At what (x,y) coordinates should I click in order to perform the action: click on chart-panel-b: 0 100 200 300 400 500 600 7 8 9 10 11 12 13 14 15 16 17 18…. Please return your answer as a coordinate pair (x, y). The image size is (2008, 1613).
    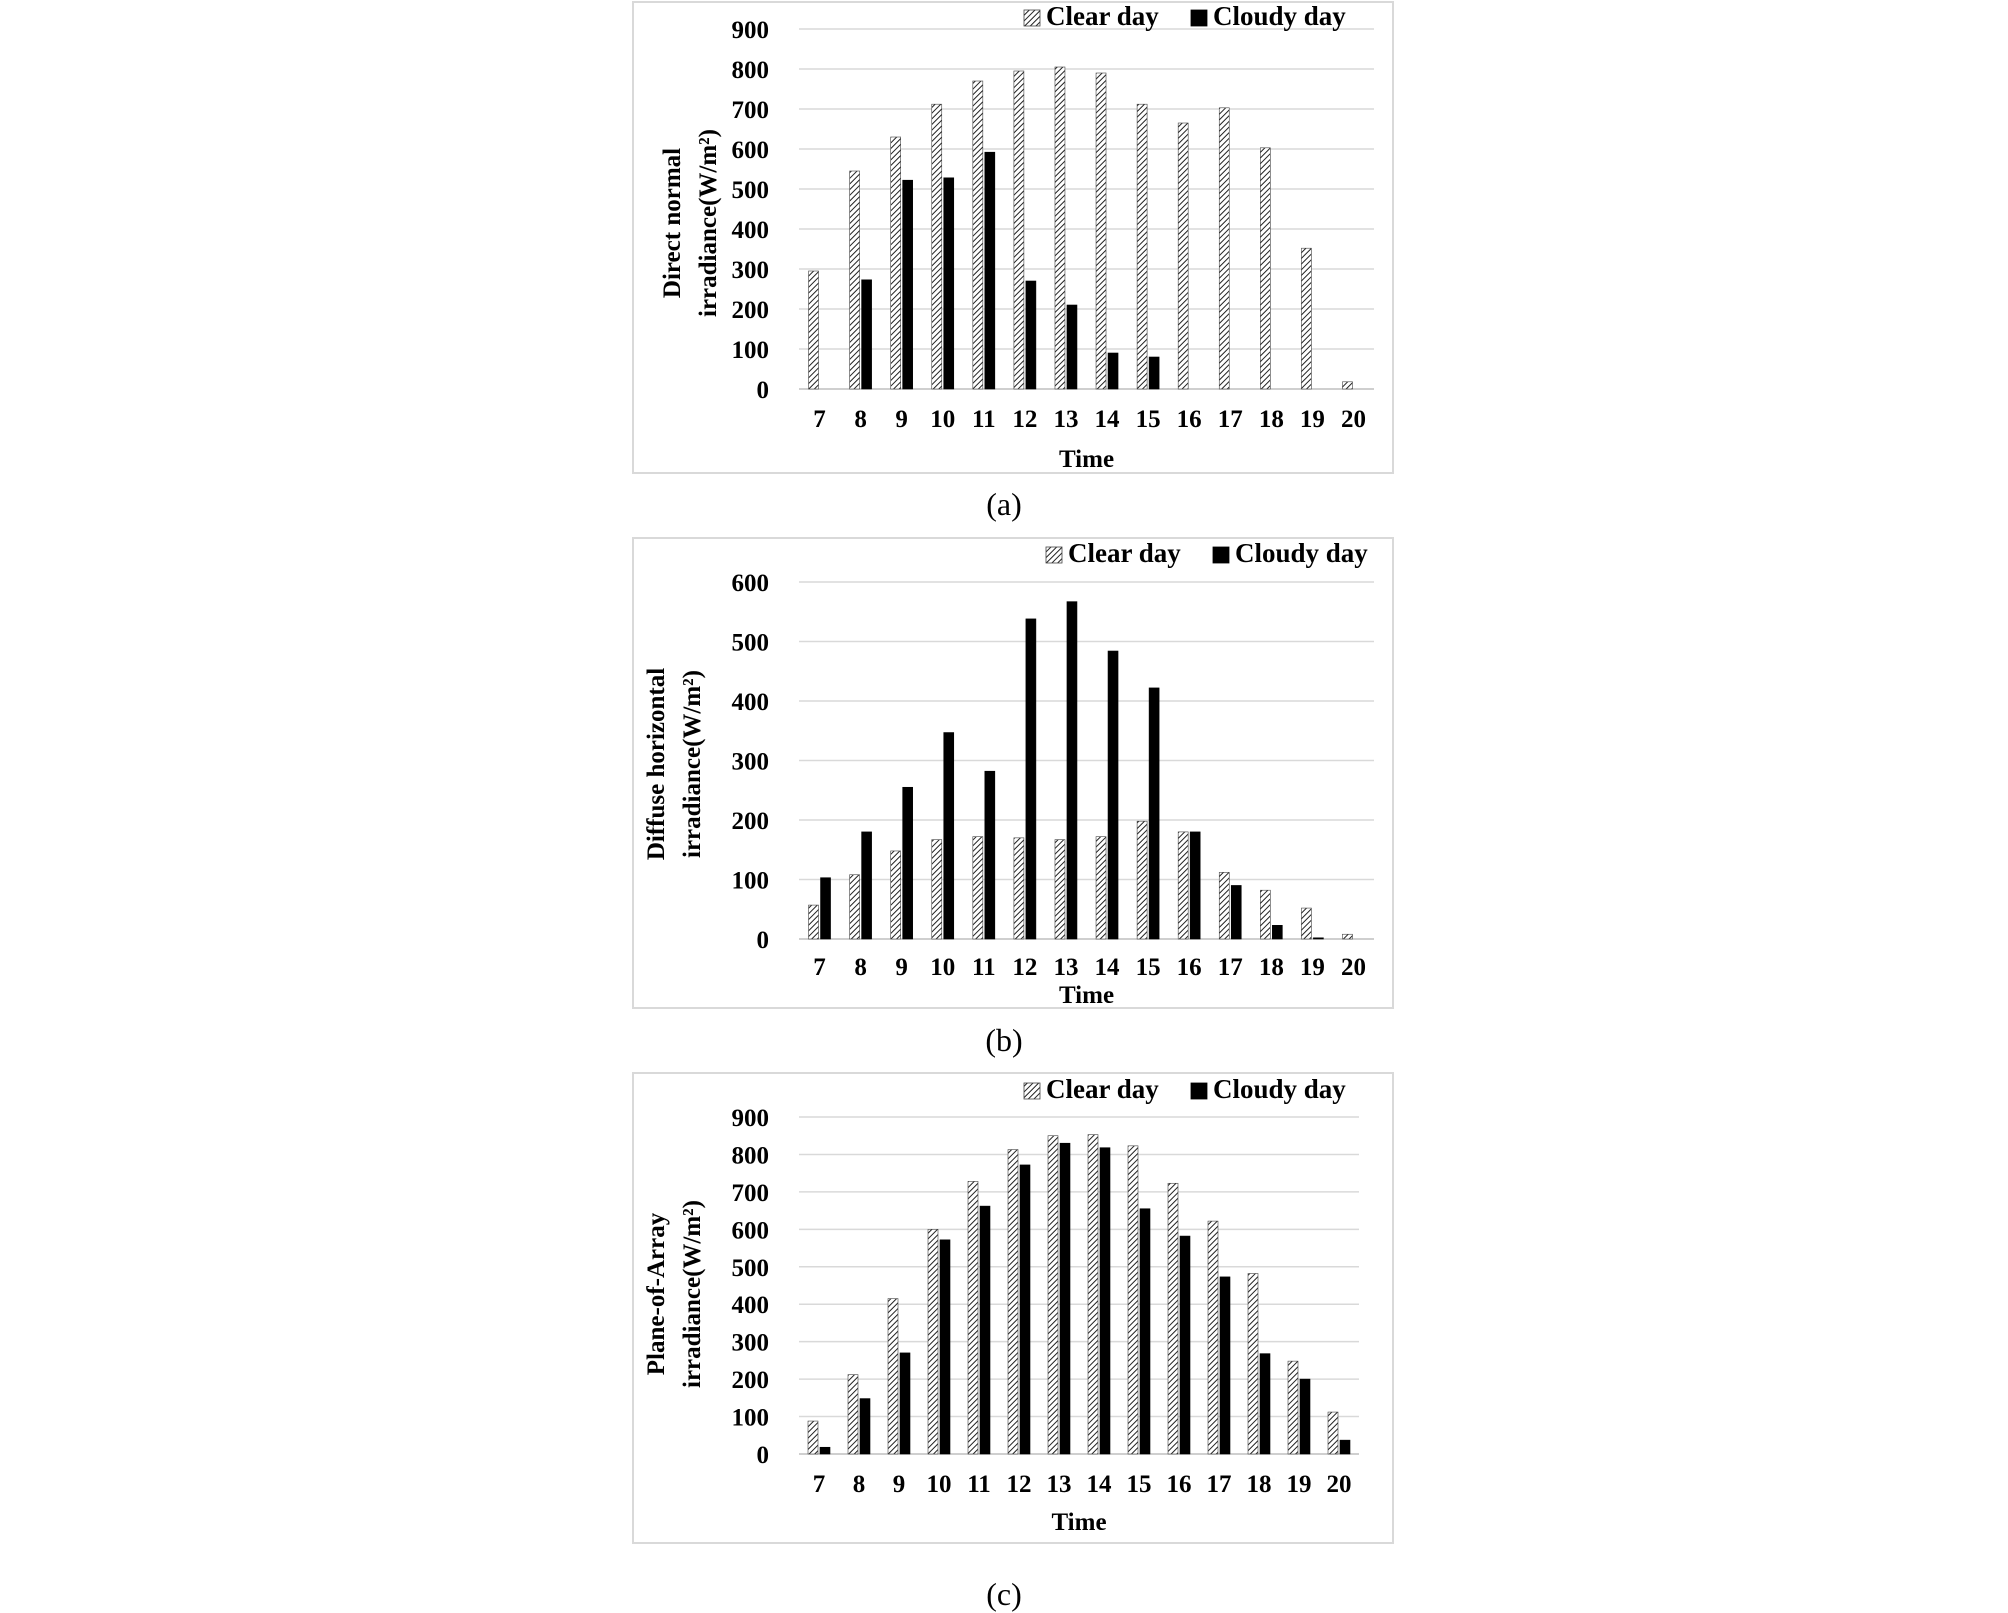
    Looking at the image, I should click on (1013, 773).